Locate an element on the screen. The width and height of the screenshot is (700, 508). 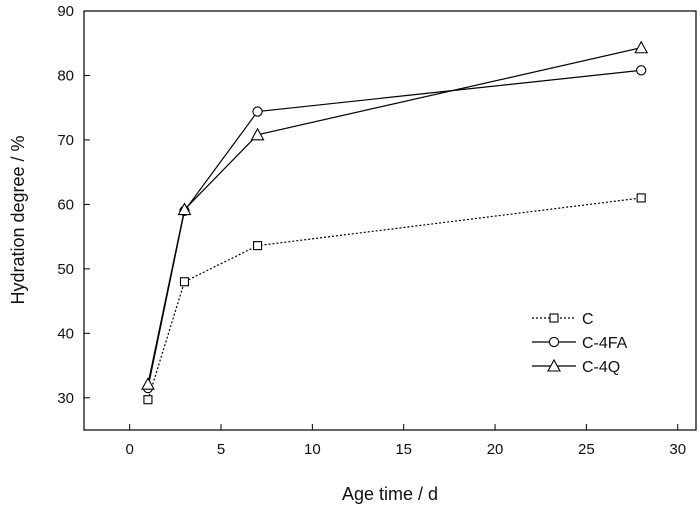
legend-entry: C-4FA is located at coordinates (580, 343).